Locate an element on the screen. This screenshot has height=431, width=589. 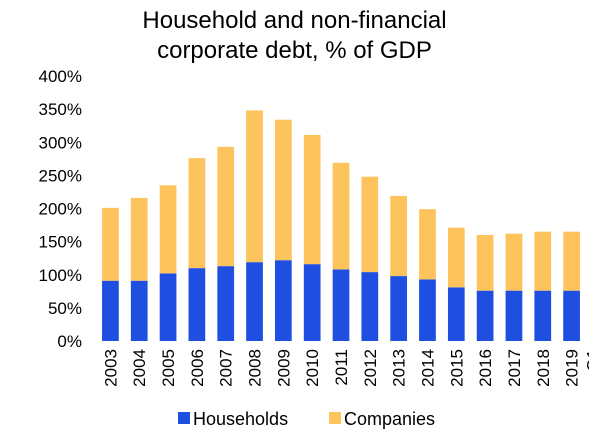
bar-households-2008 is located at coordinates (254, 301).